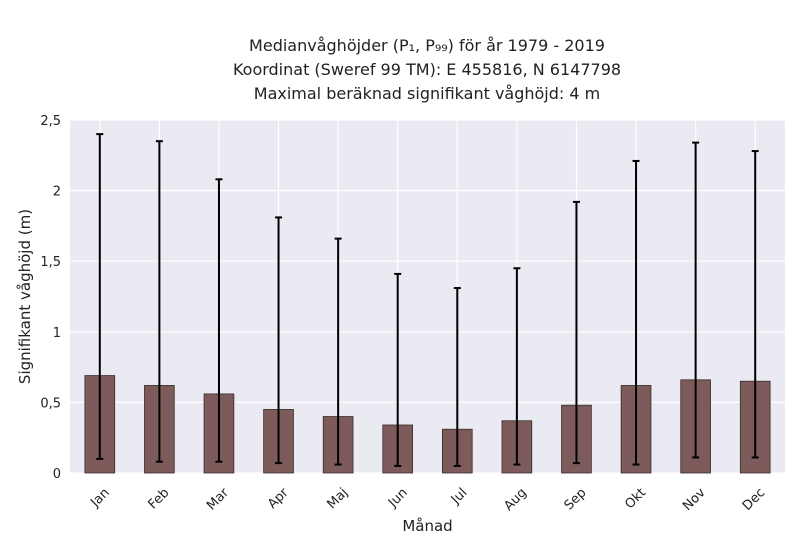 This screenshot has height=550, width=800. What do you see at coordinates (25, 296) in the screenshot?
I see `y-axis-label: Signifikant våghöjd (m)` at bounding box center [25, 296].